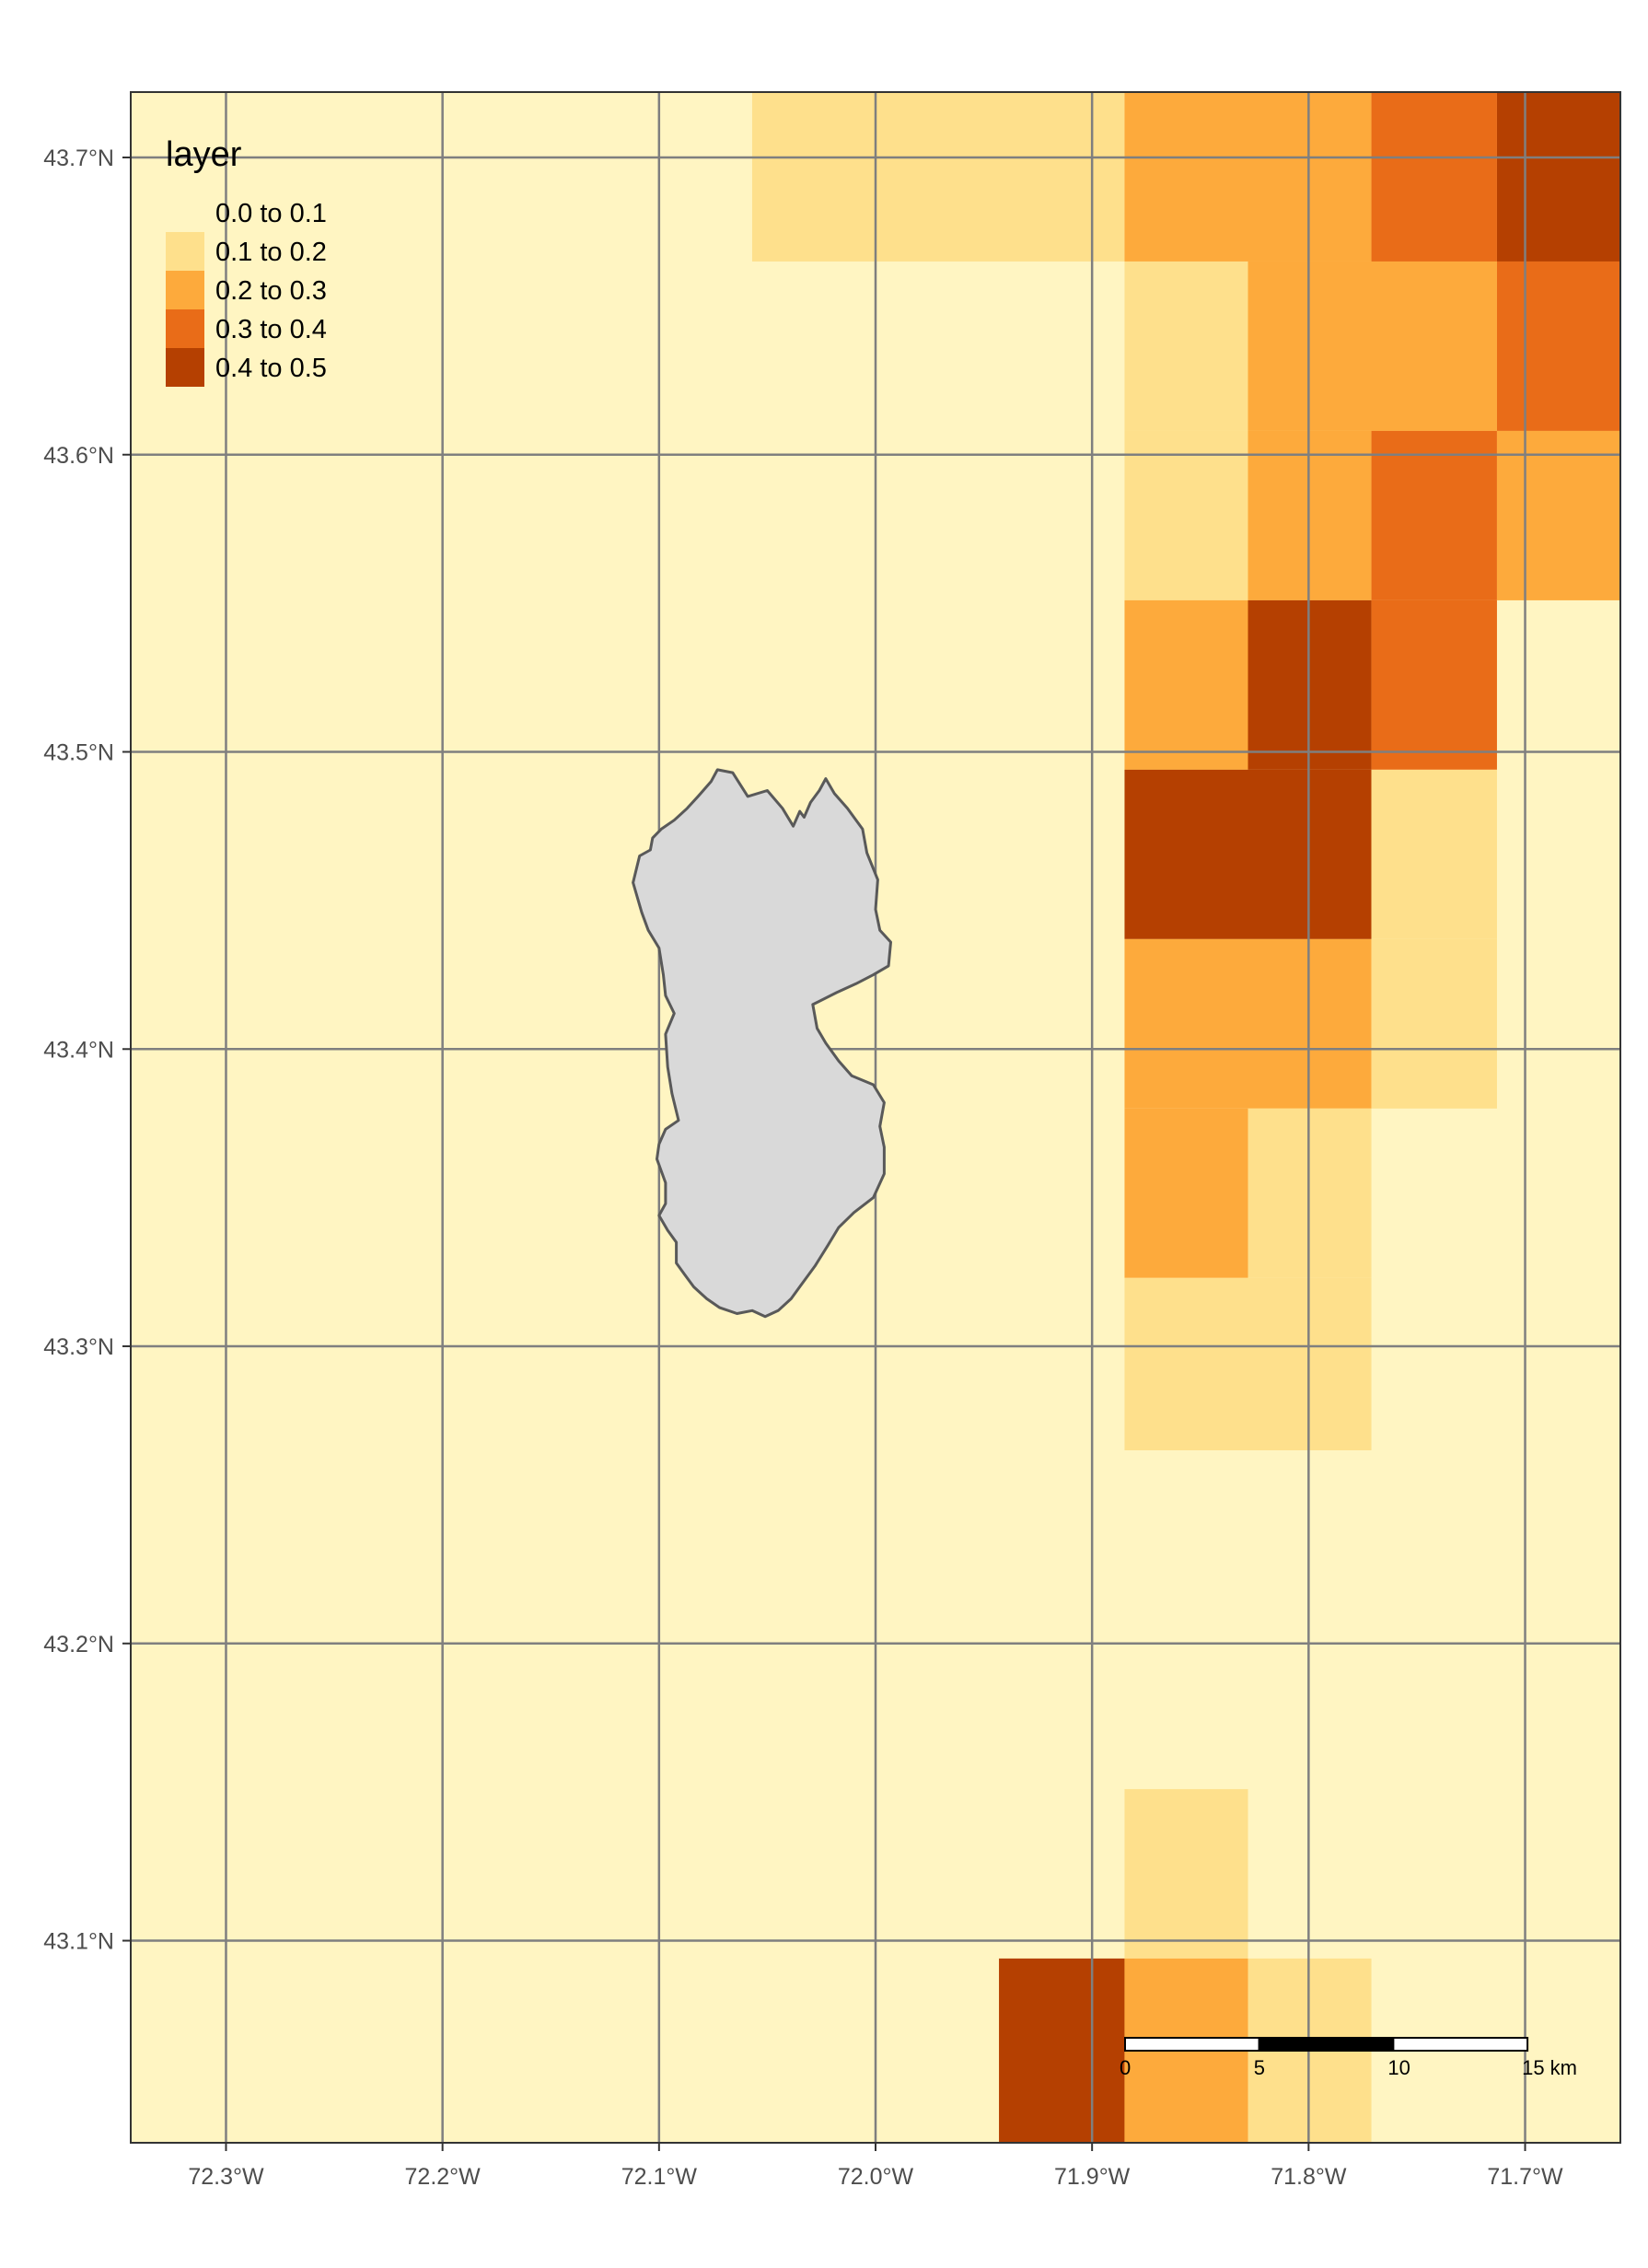 Image resolution: width=1648 pixels, height=2268 pixels. Describe the element at coordinates (79, 1347) in the screenshot. I see `y-tick-label: 43.3°N` at that location.